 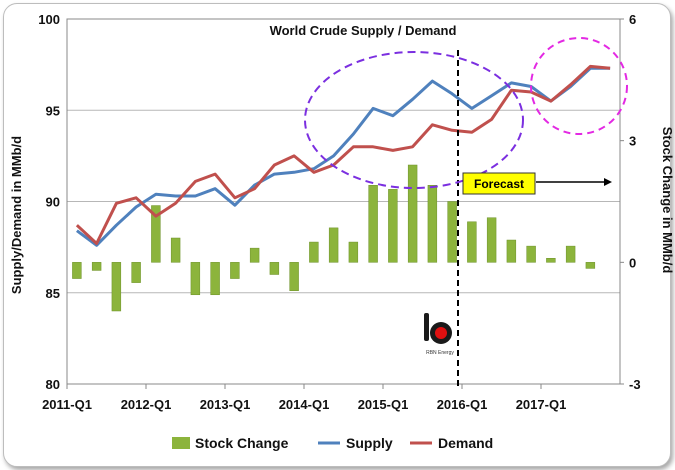 What do you see at coordinates (53, 293) in the screenshot?
I see `left-tick-label: 85` at bounding box center [53, 293].